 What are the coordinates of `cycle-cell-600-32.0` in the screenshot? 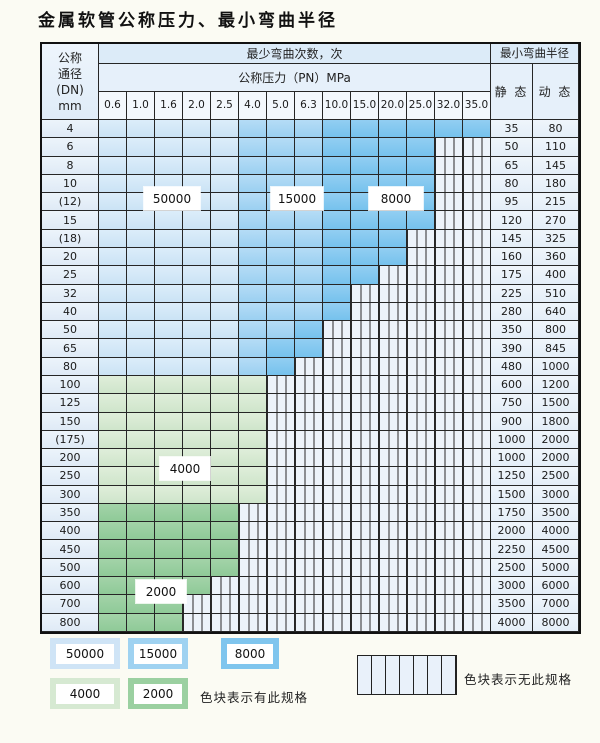 It's located at (449, 586).